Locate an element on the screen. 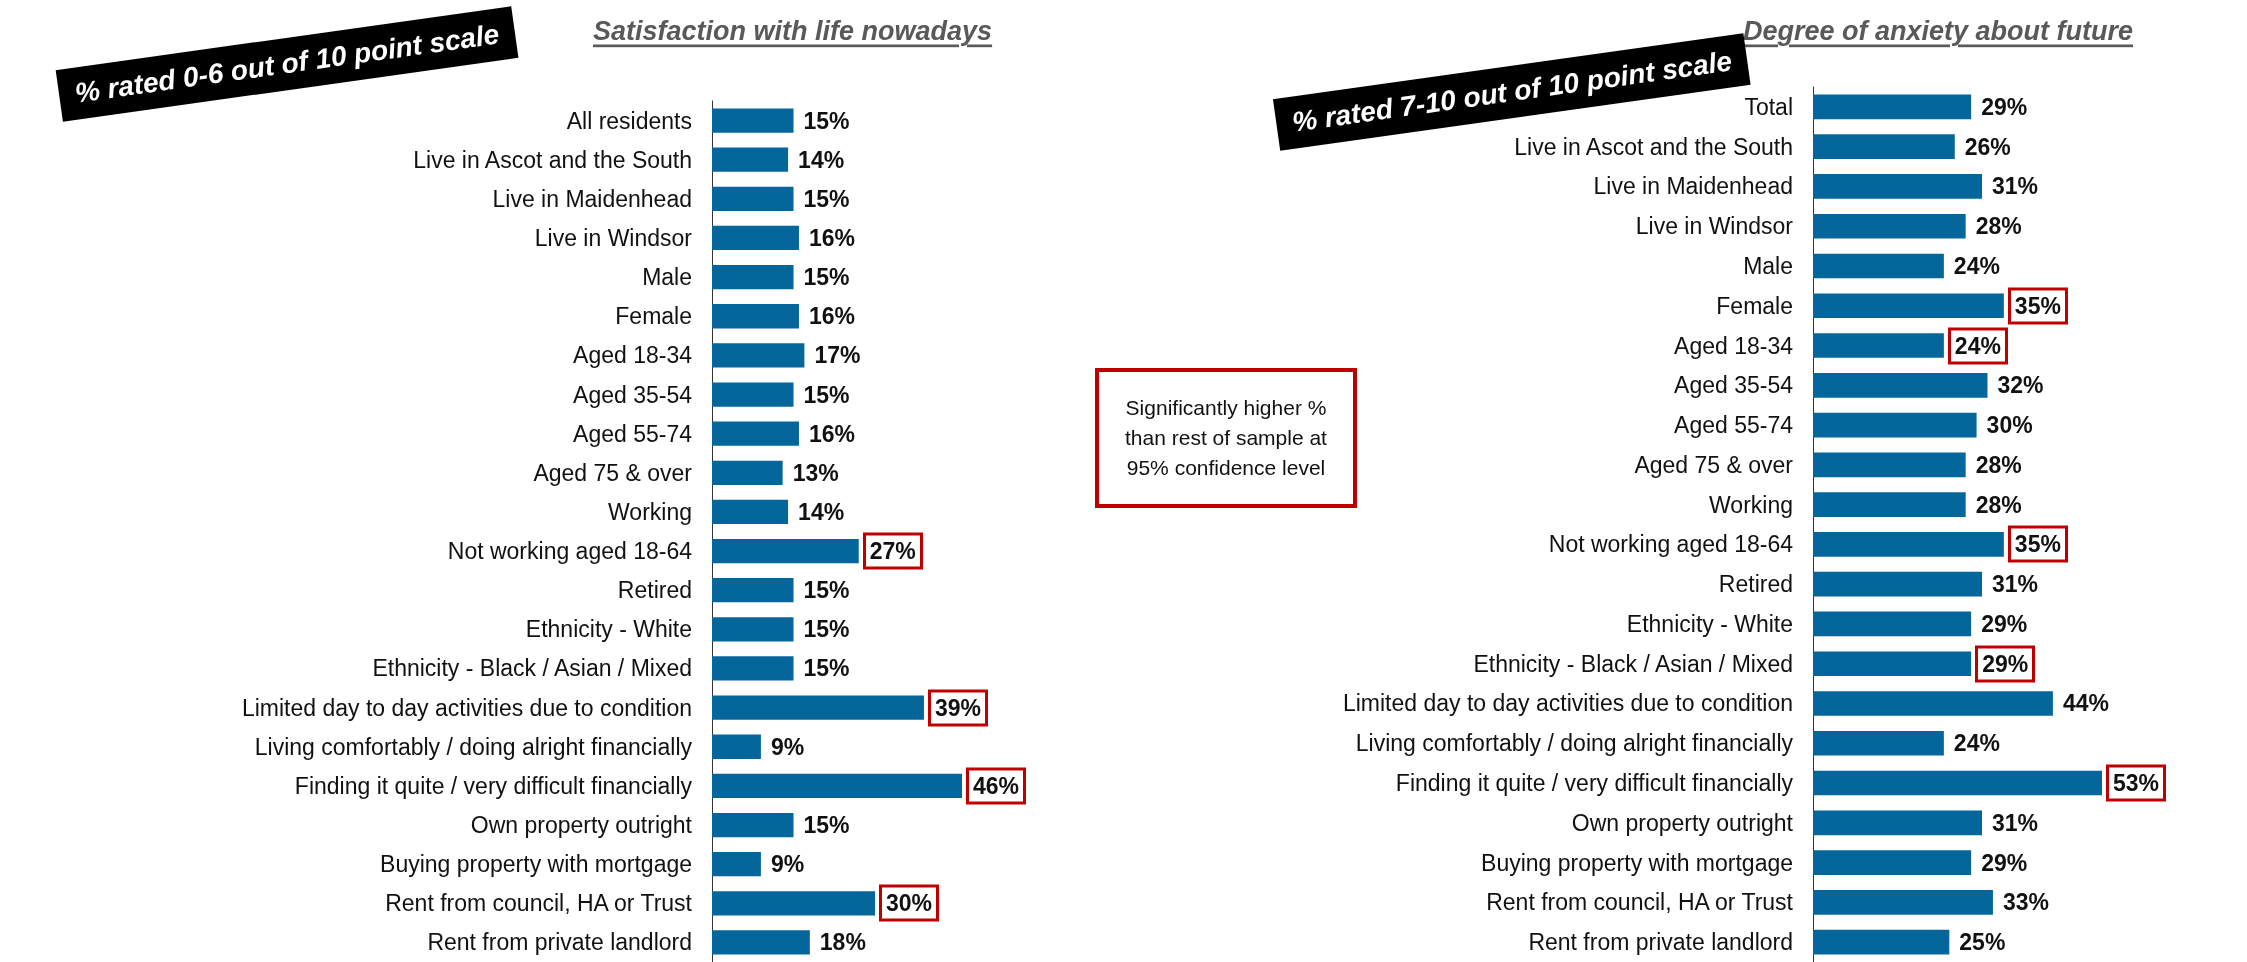  outline-box: 53% is located at coordinates (2136, 783).